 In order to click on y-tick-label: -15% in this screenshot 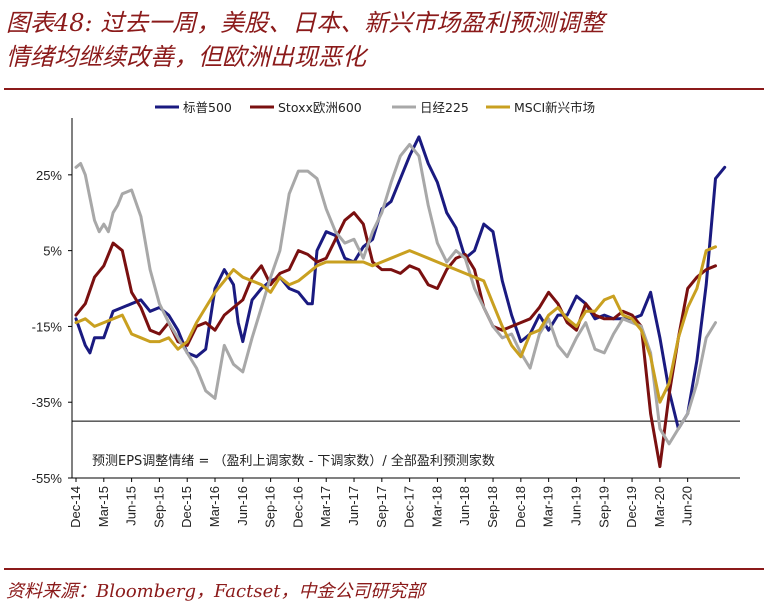, I will do `click(47, 326)`.